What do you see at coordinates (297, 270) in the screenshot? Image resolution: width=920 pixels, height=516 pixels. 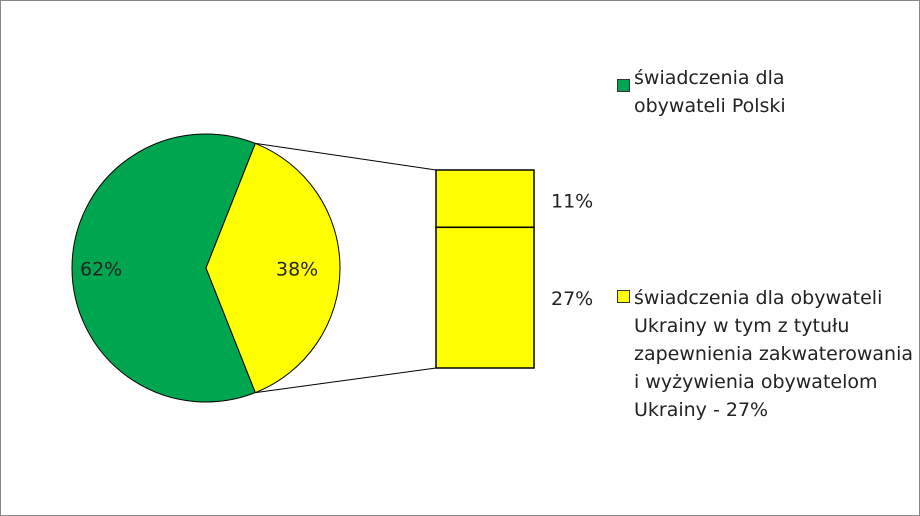 I see `data-label: 38%` at bounding box center [297, 270].